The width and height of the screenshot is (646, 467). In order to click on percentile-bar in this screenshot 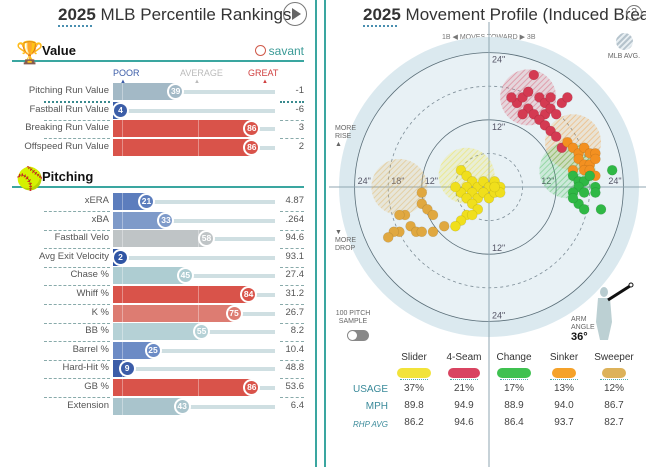, I will do `click(183, 147)`.